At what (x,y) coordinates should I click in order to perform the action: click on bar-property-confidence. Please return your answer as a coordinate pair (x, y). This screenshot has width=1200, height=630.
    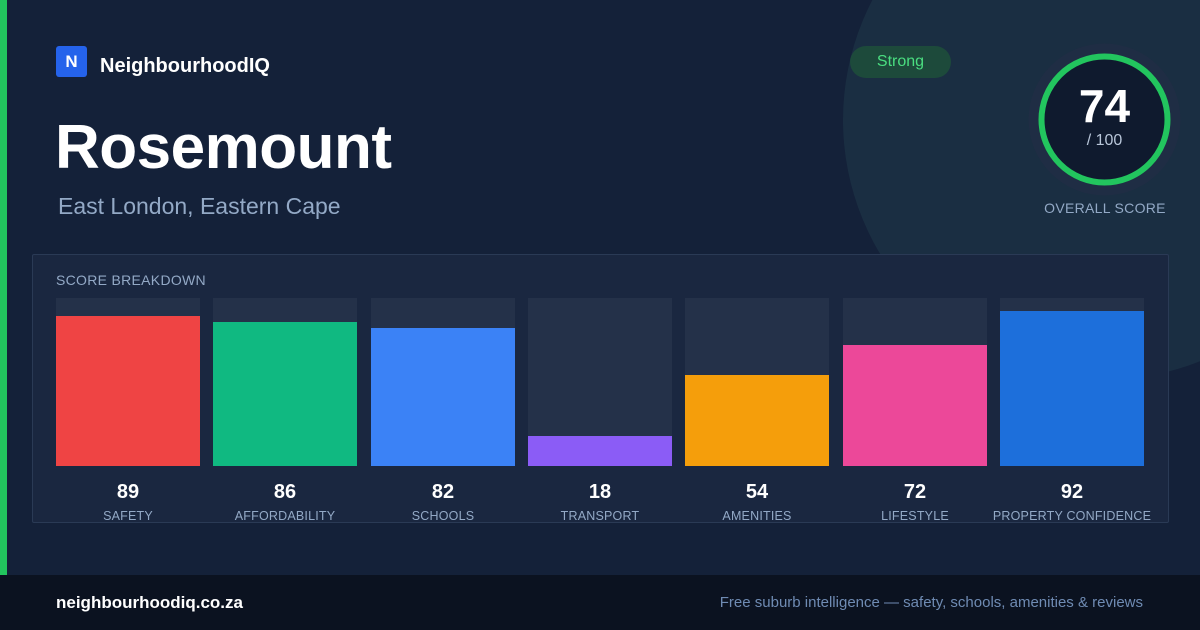
    Looking at the image, I should click on (1072, 388).